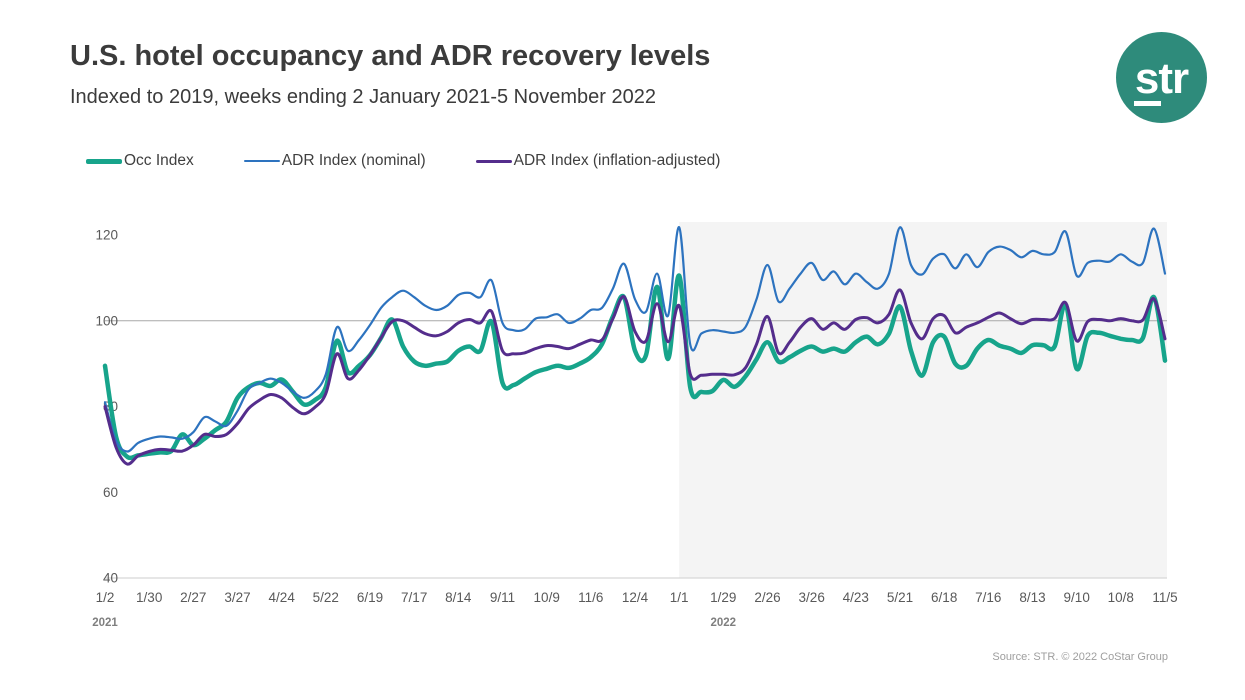  Describe the element at coordinates (105, 623) in the screenshot. I see `year-label: 2021` at that location.